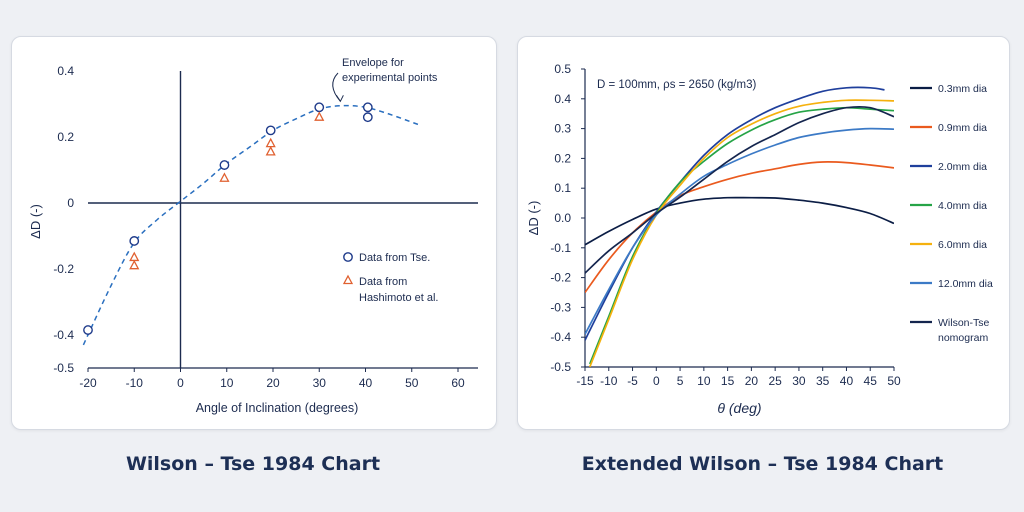 The height and width of the screenshot is (512, 1024). What do you see at coordinates (562, 69) in the screenshot?
I see `y-tick-label: 0.5` at bounding box center [562, 69].